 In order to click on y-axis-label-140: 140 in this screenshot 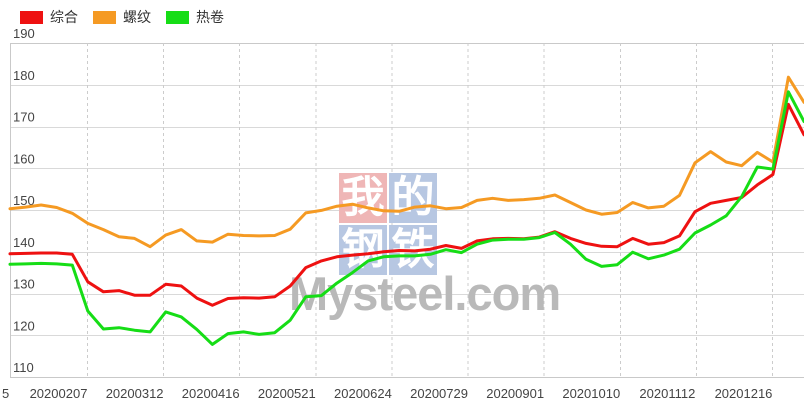, I will do `click(24, 242)`.